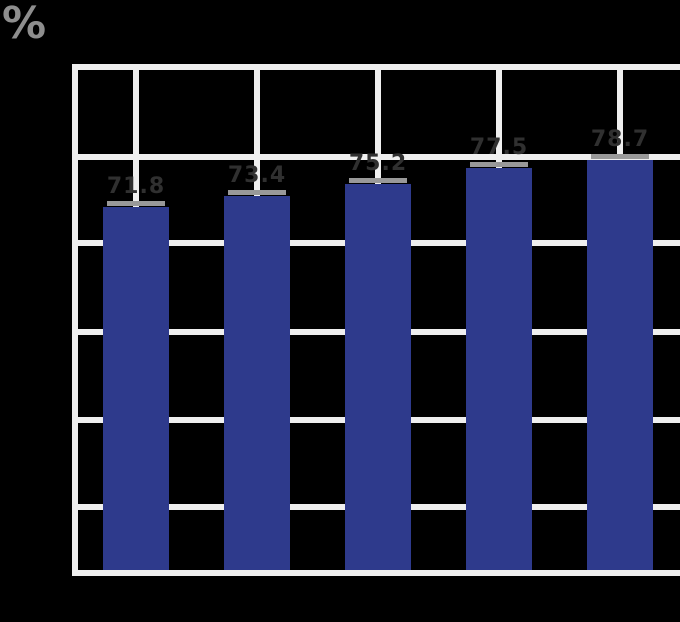 The image size is (680, 622). What do you see at coordinates (25, 24) in the screenshot?
I see `chart-unit-label: %` at bounding box center [25, 24].